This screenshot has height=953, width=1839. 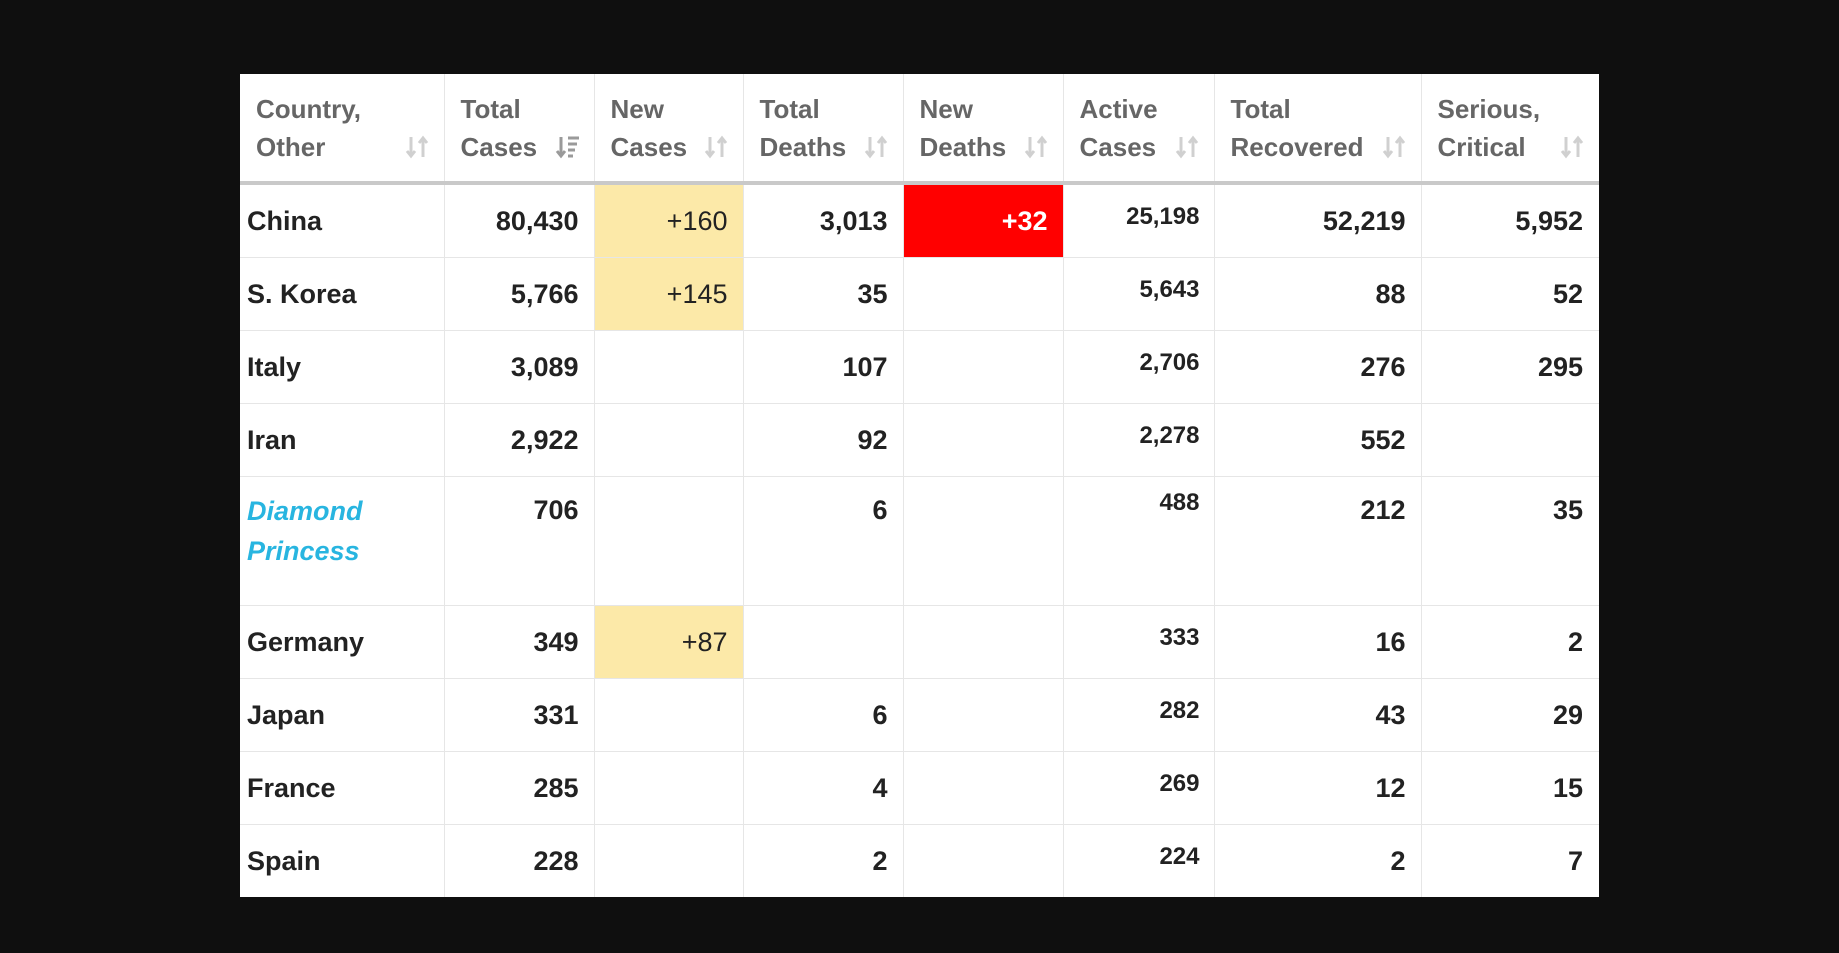 What do you see at coordinates (519, 440) in the screenshot?
I see `total-cases-cell: 2,922` at bounding box center [519, 440].